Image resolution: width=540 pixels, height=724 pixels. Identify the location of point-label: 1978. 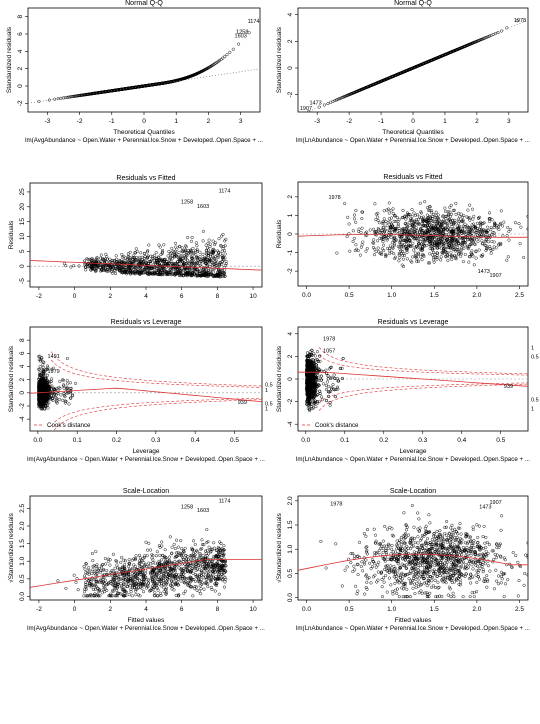
(520, 21).